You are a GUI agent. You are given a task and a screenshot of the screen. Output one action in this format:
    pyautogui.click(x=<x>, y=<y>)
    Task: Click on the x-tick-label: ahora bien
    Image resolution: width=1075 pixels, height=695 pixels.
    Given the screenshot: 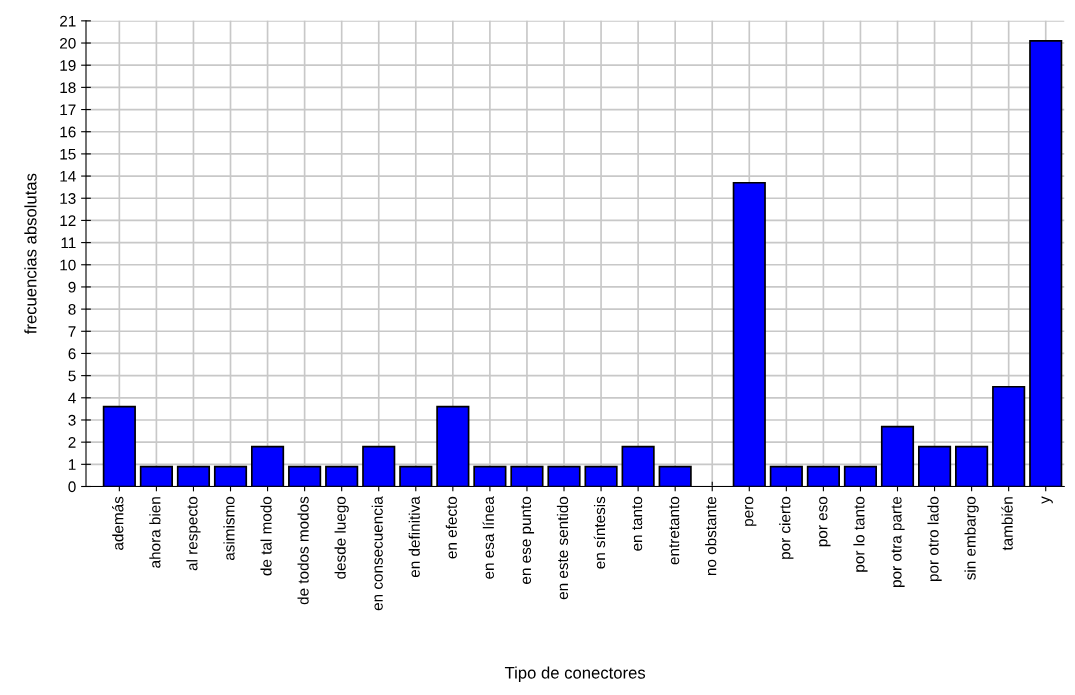 What is the action you would take?
    pyautogui.click(x=155, y=532)
    